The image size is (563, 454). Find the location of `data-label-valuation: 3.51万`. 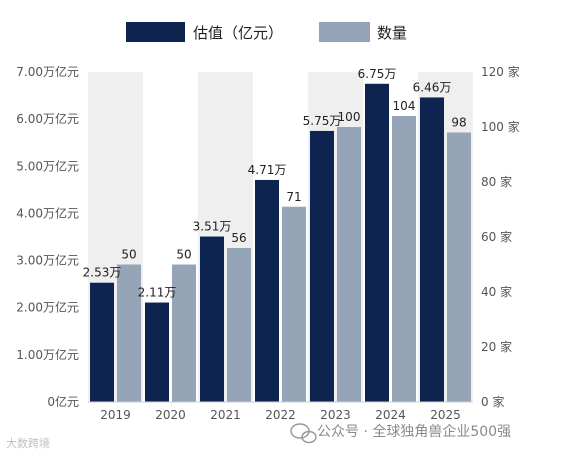

data-label-valuation: 3.51万 is located at coordinates (212, 227).